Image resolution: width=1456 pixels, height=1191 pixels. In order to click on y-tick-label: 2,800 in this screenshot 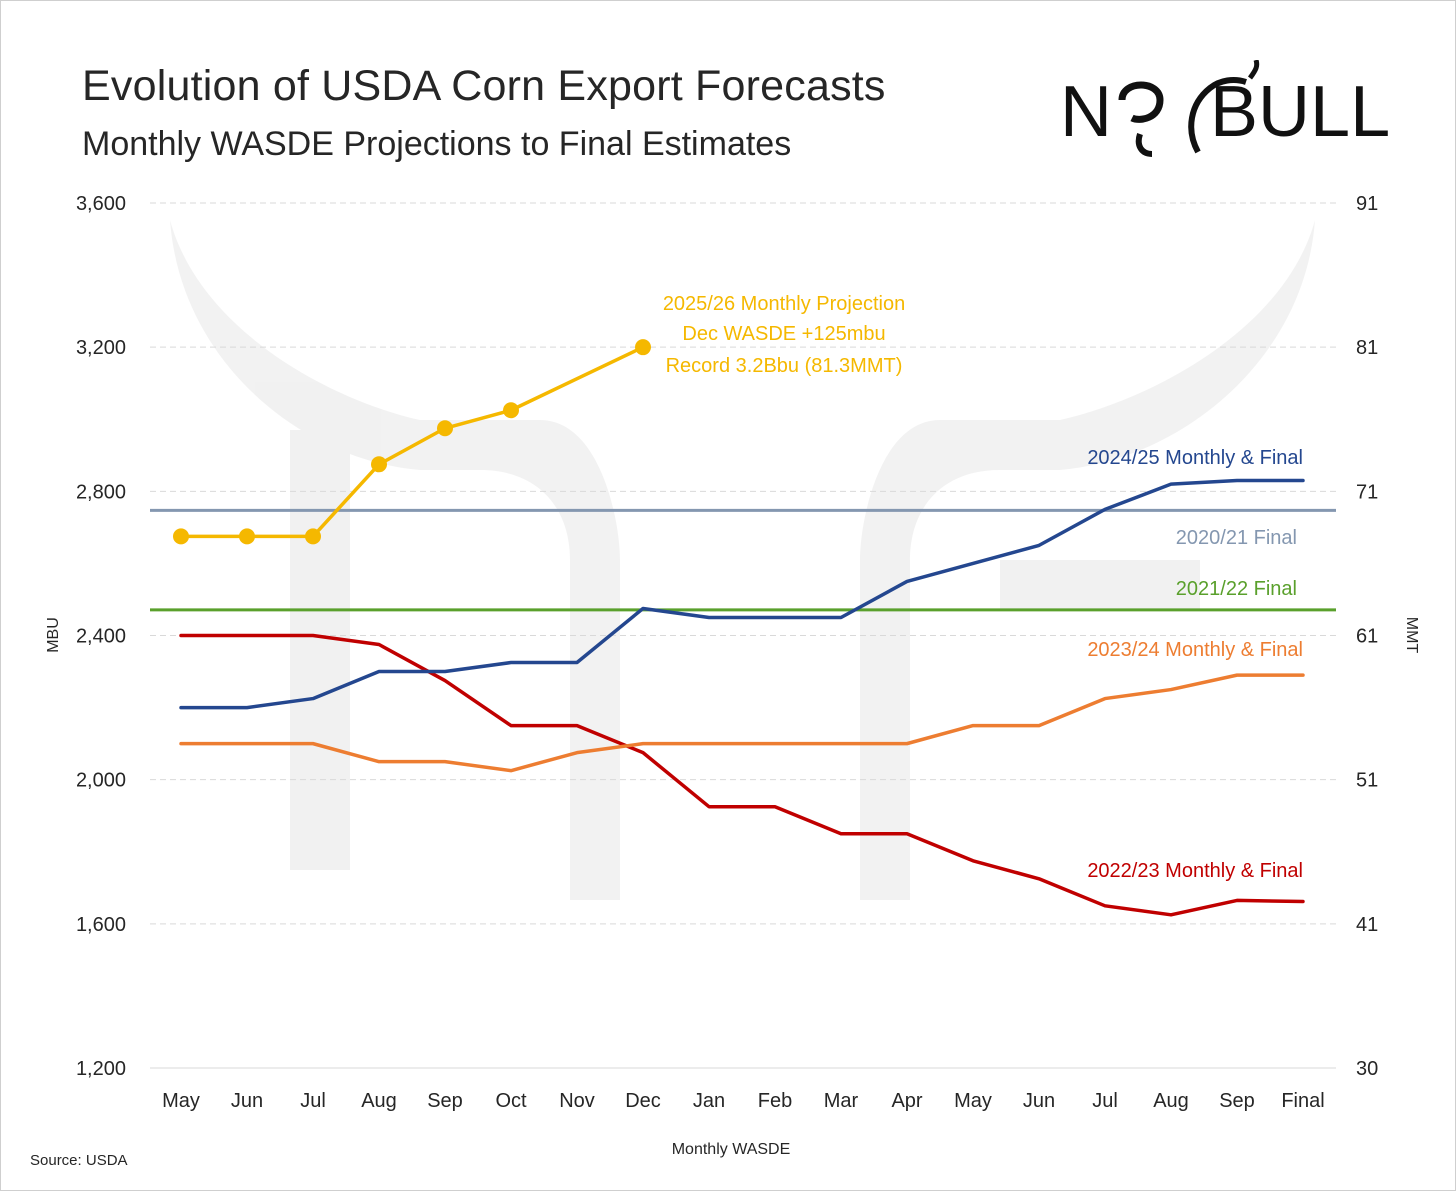, I will do `click(101, 492)`.